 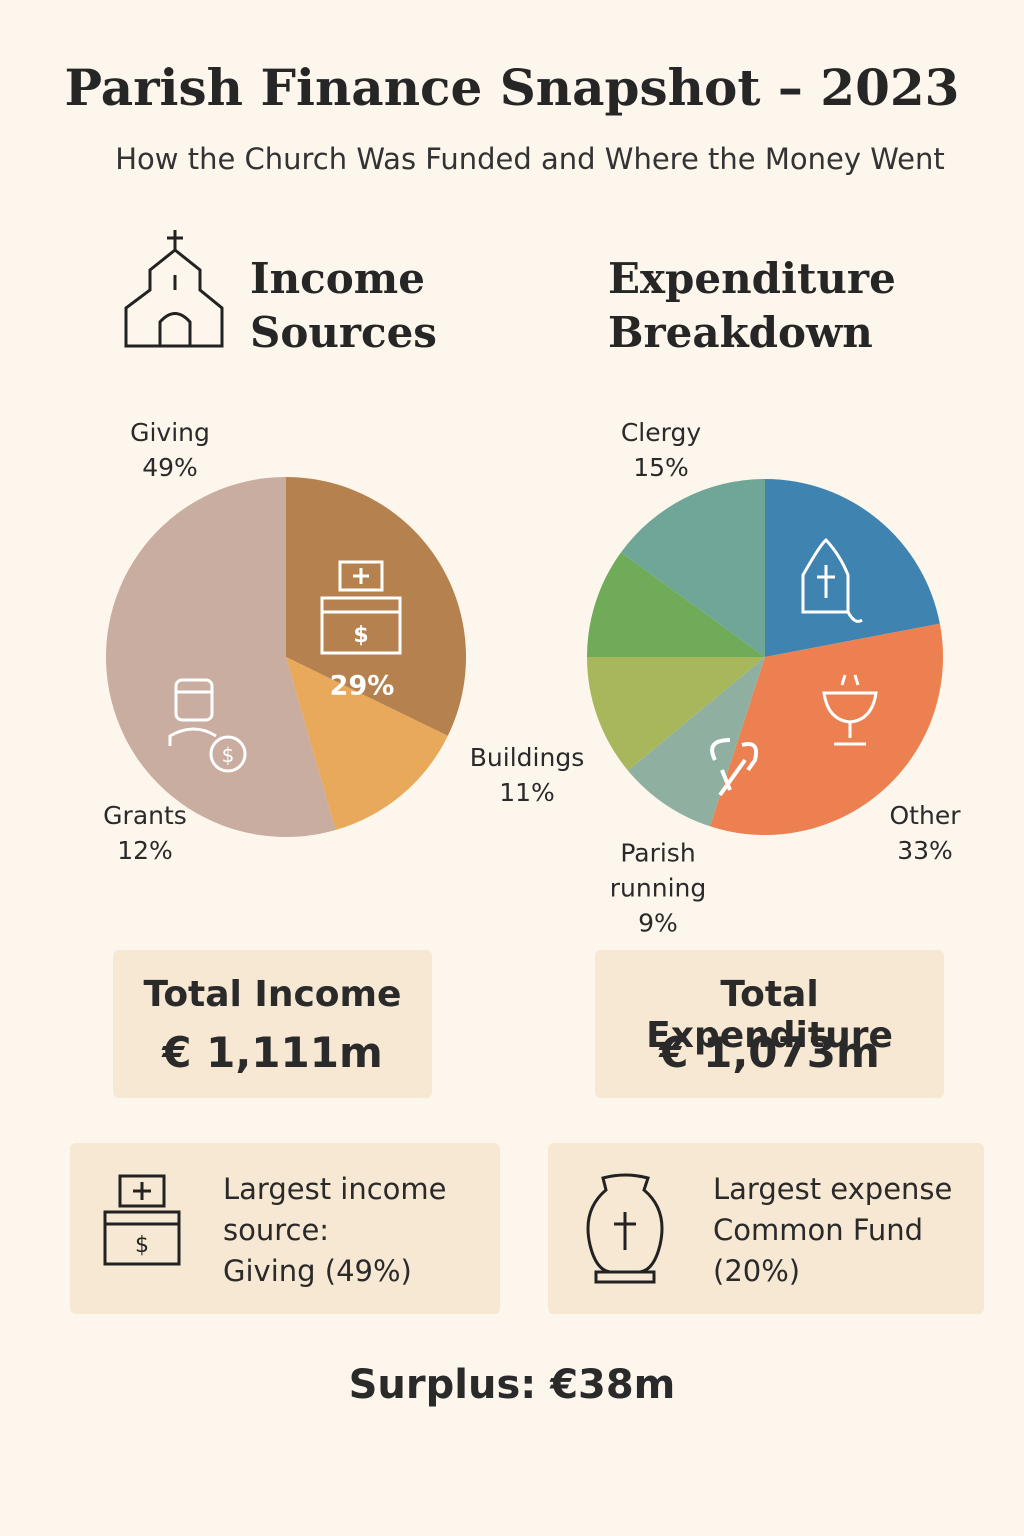 I want to click on highlight-text: Largest expense Common Fund (20%), so click(x=832, y=1230).